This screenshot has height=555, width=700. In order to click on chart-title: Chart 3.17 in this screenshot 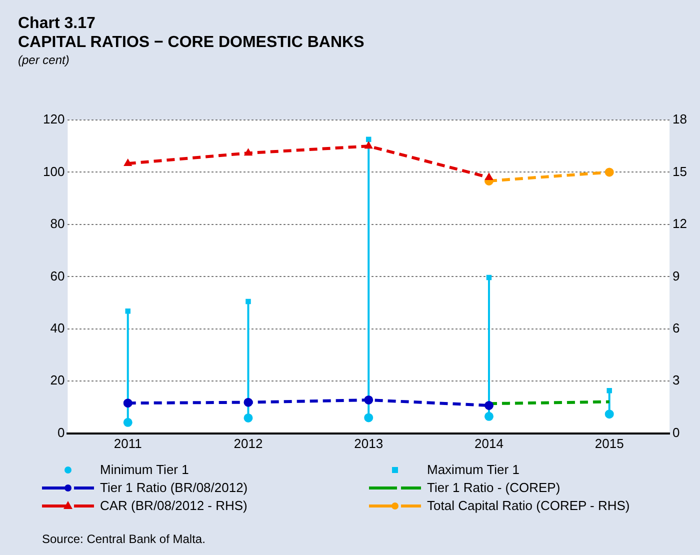, I will do `click(57, 23)`.